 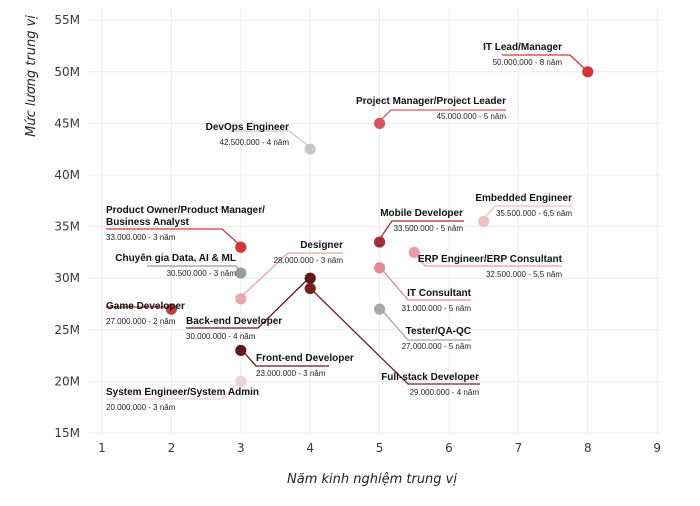 I want to click on point-detail: 31.000.000 - 5 năm, so click(x=437, y=308).